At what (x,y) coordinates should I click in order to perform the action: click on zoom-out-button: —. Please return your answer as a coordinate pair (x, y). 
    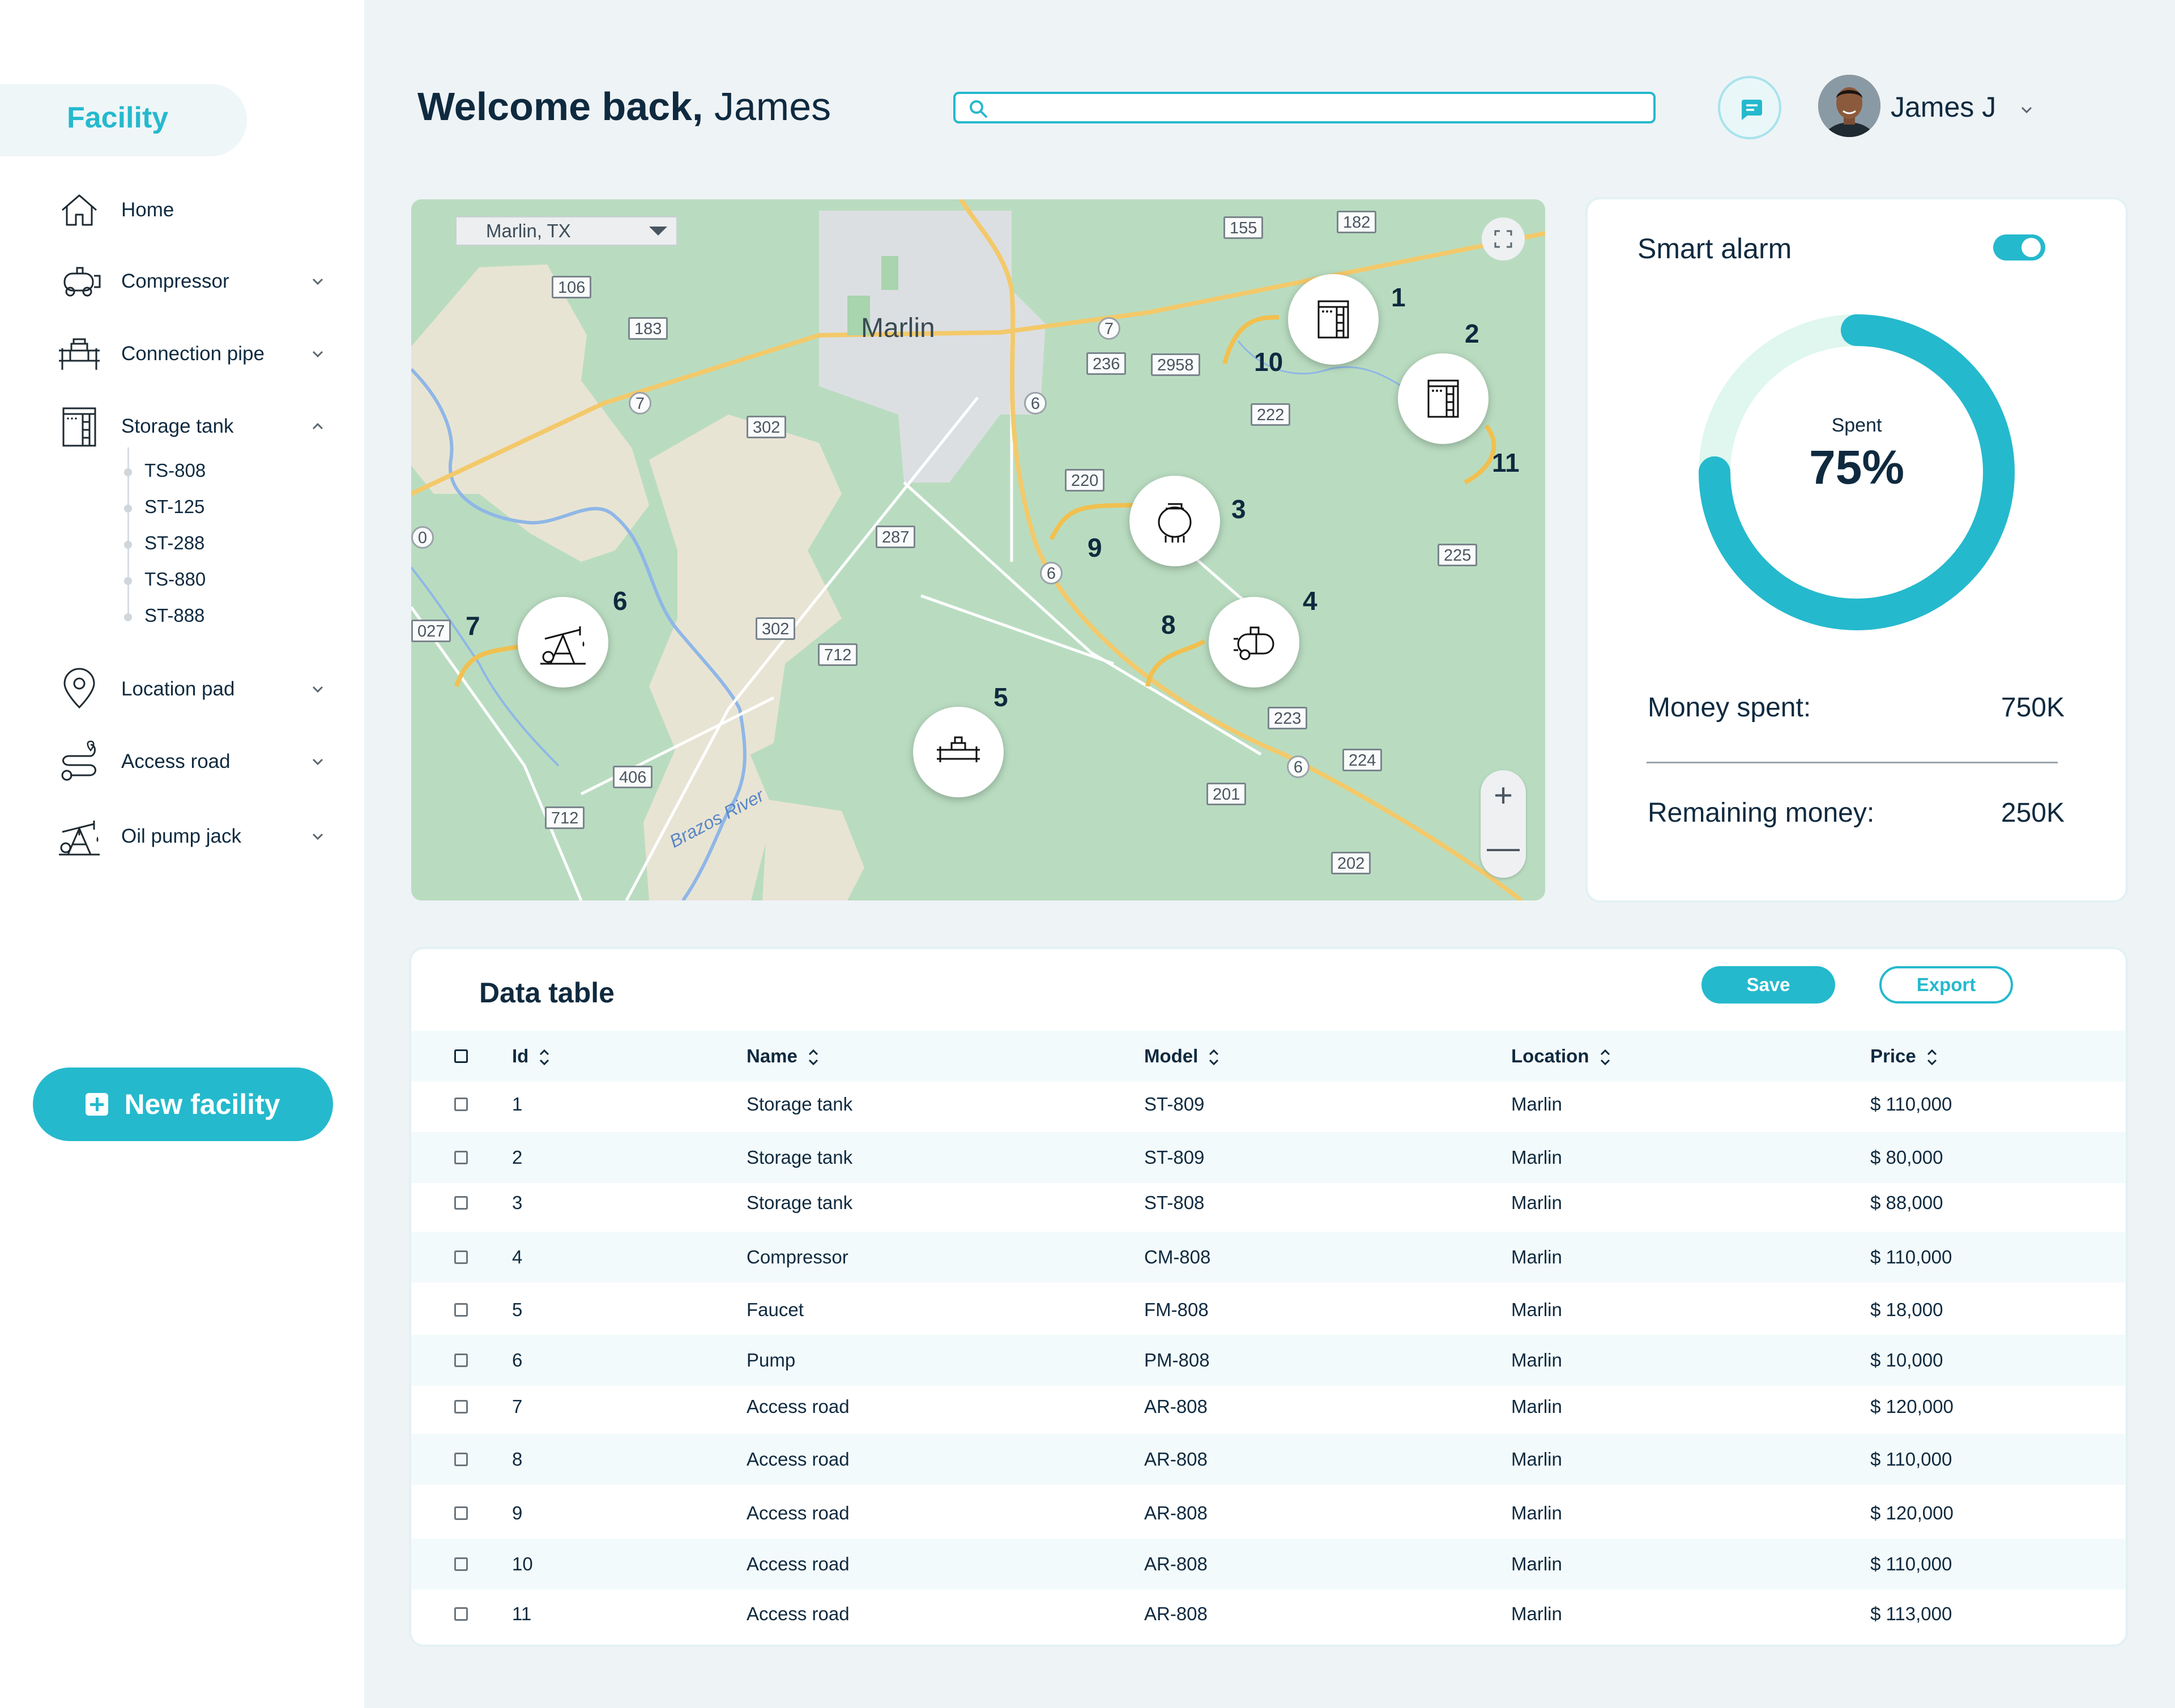
    Looking at the image, I should click on (1503, 847).